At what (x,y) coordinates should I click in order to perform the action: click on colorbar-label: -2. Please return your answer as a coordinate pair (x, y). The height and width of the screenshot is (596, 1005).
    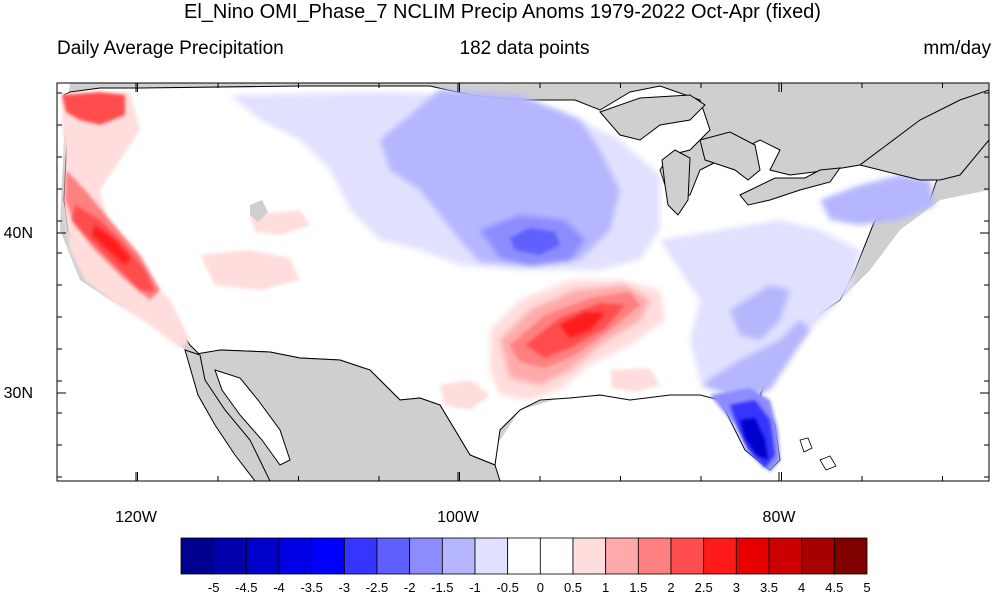
    Looking at the image, I should click on (409, 587).